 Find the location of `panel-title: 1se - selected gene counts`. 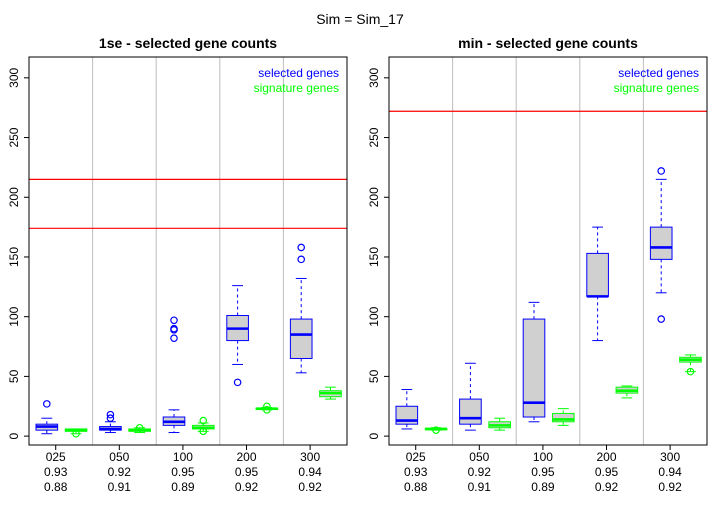

panel-title: 1se - selected gene counts is located at coordinates (188, 43).